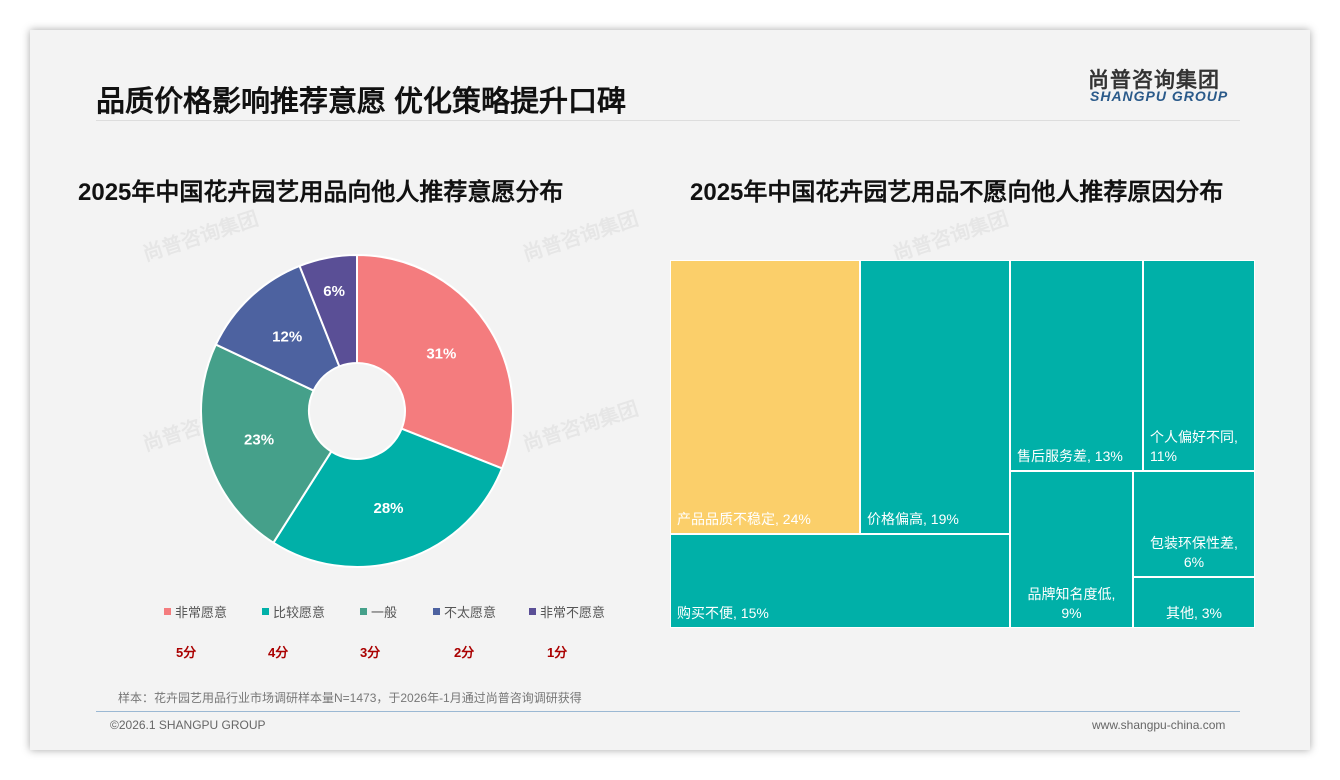 This screenshot has height=780, width=1340. Describe the element at coordinates (278, 652) in the screenshot. I see `score-label: 4分` at that location.